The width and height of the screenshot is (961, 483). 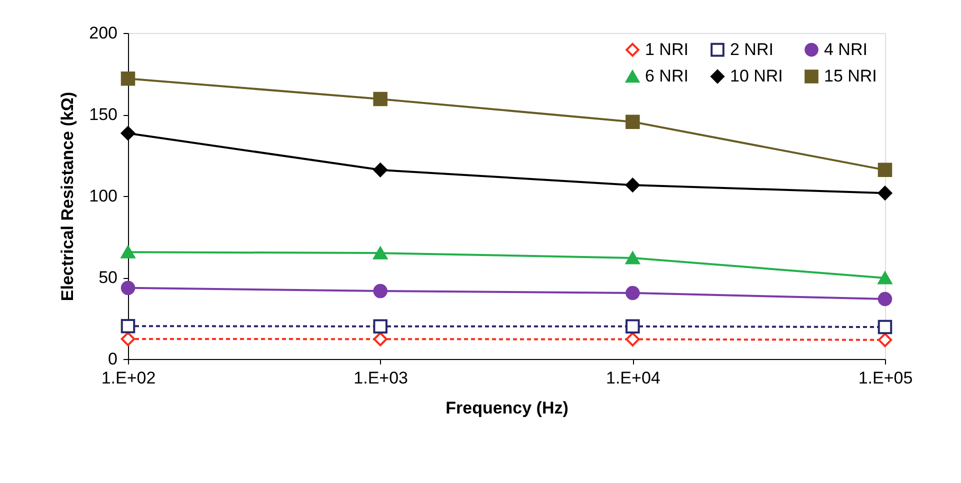 I want to click on legend-label: 2 NRI, so click(x=752, y=49).